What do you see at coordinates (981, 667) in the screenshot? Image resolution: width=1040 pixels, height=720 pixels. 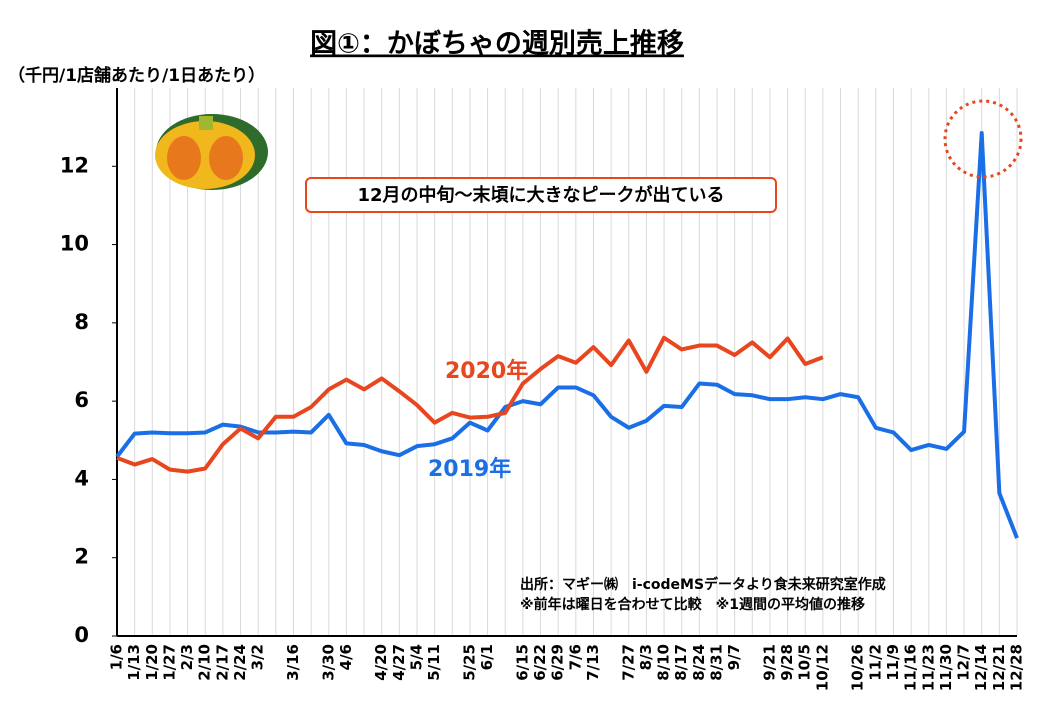 I see `x-tick-label: 12/14` at bounding box center [981, 667].